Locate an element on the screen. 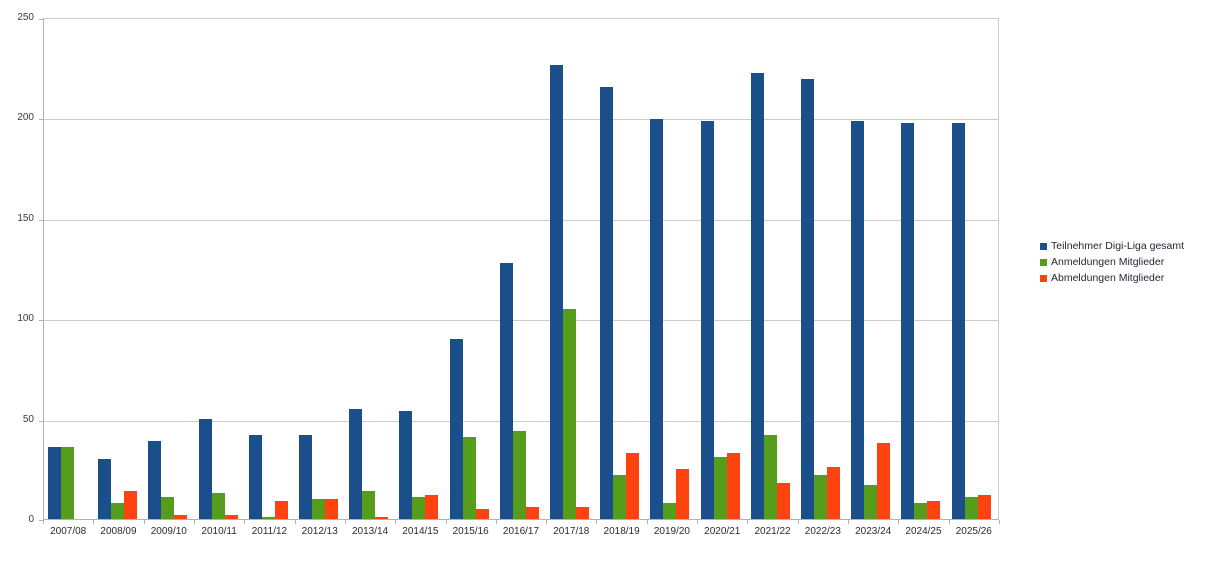  x-axis-label: 2020/21 is located at coordinates (722, 531).